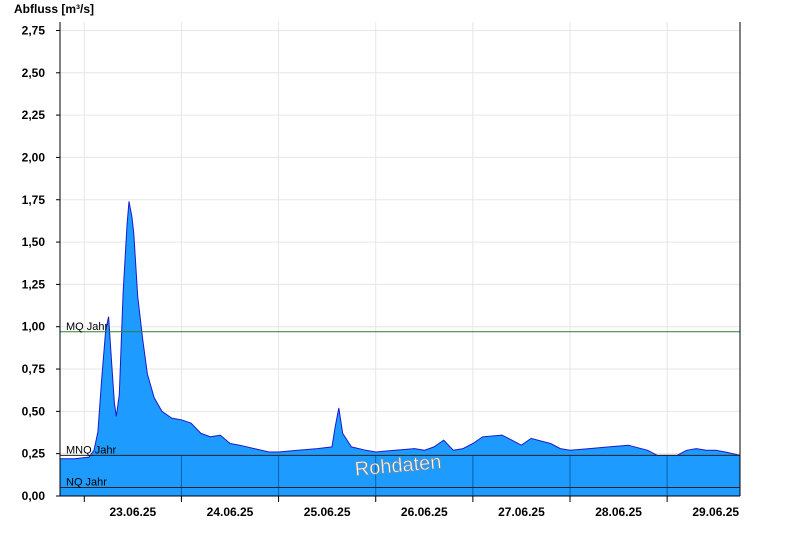 The height and width of the screenshot is (550, 800). I want to click on y-tick-label: 1,75, so click(34, 200).